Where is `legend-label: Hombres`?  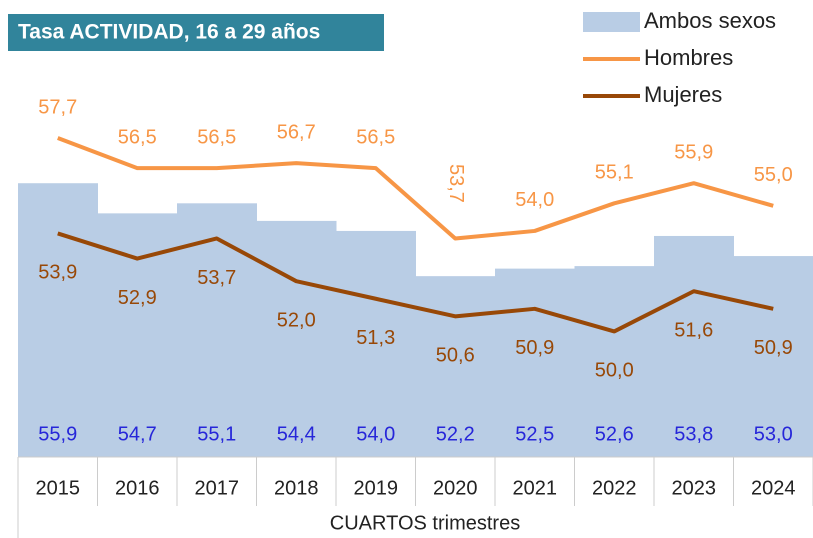
legend-label: Hombres is located at coordinates (688, 57).